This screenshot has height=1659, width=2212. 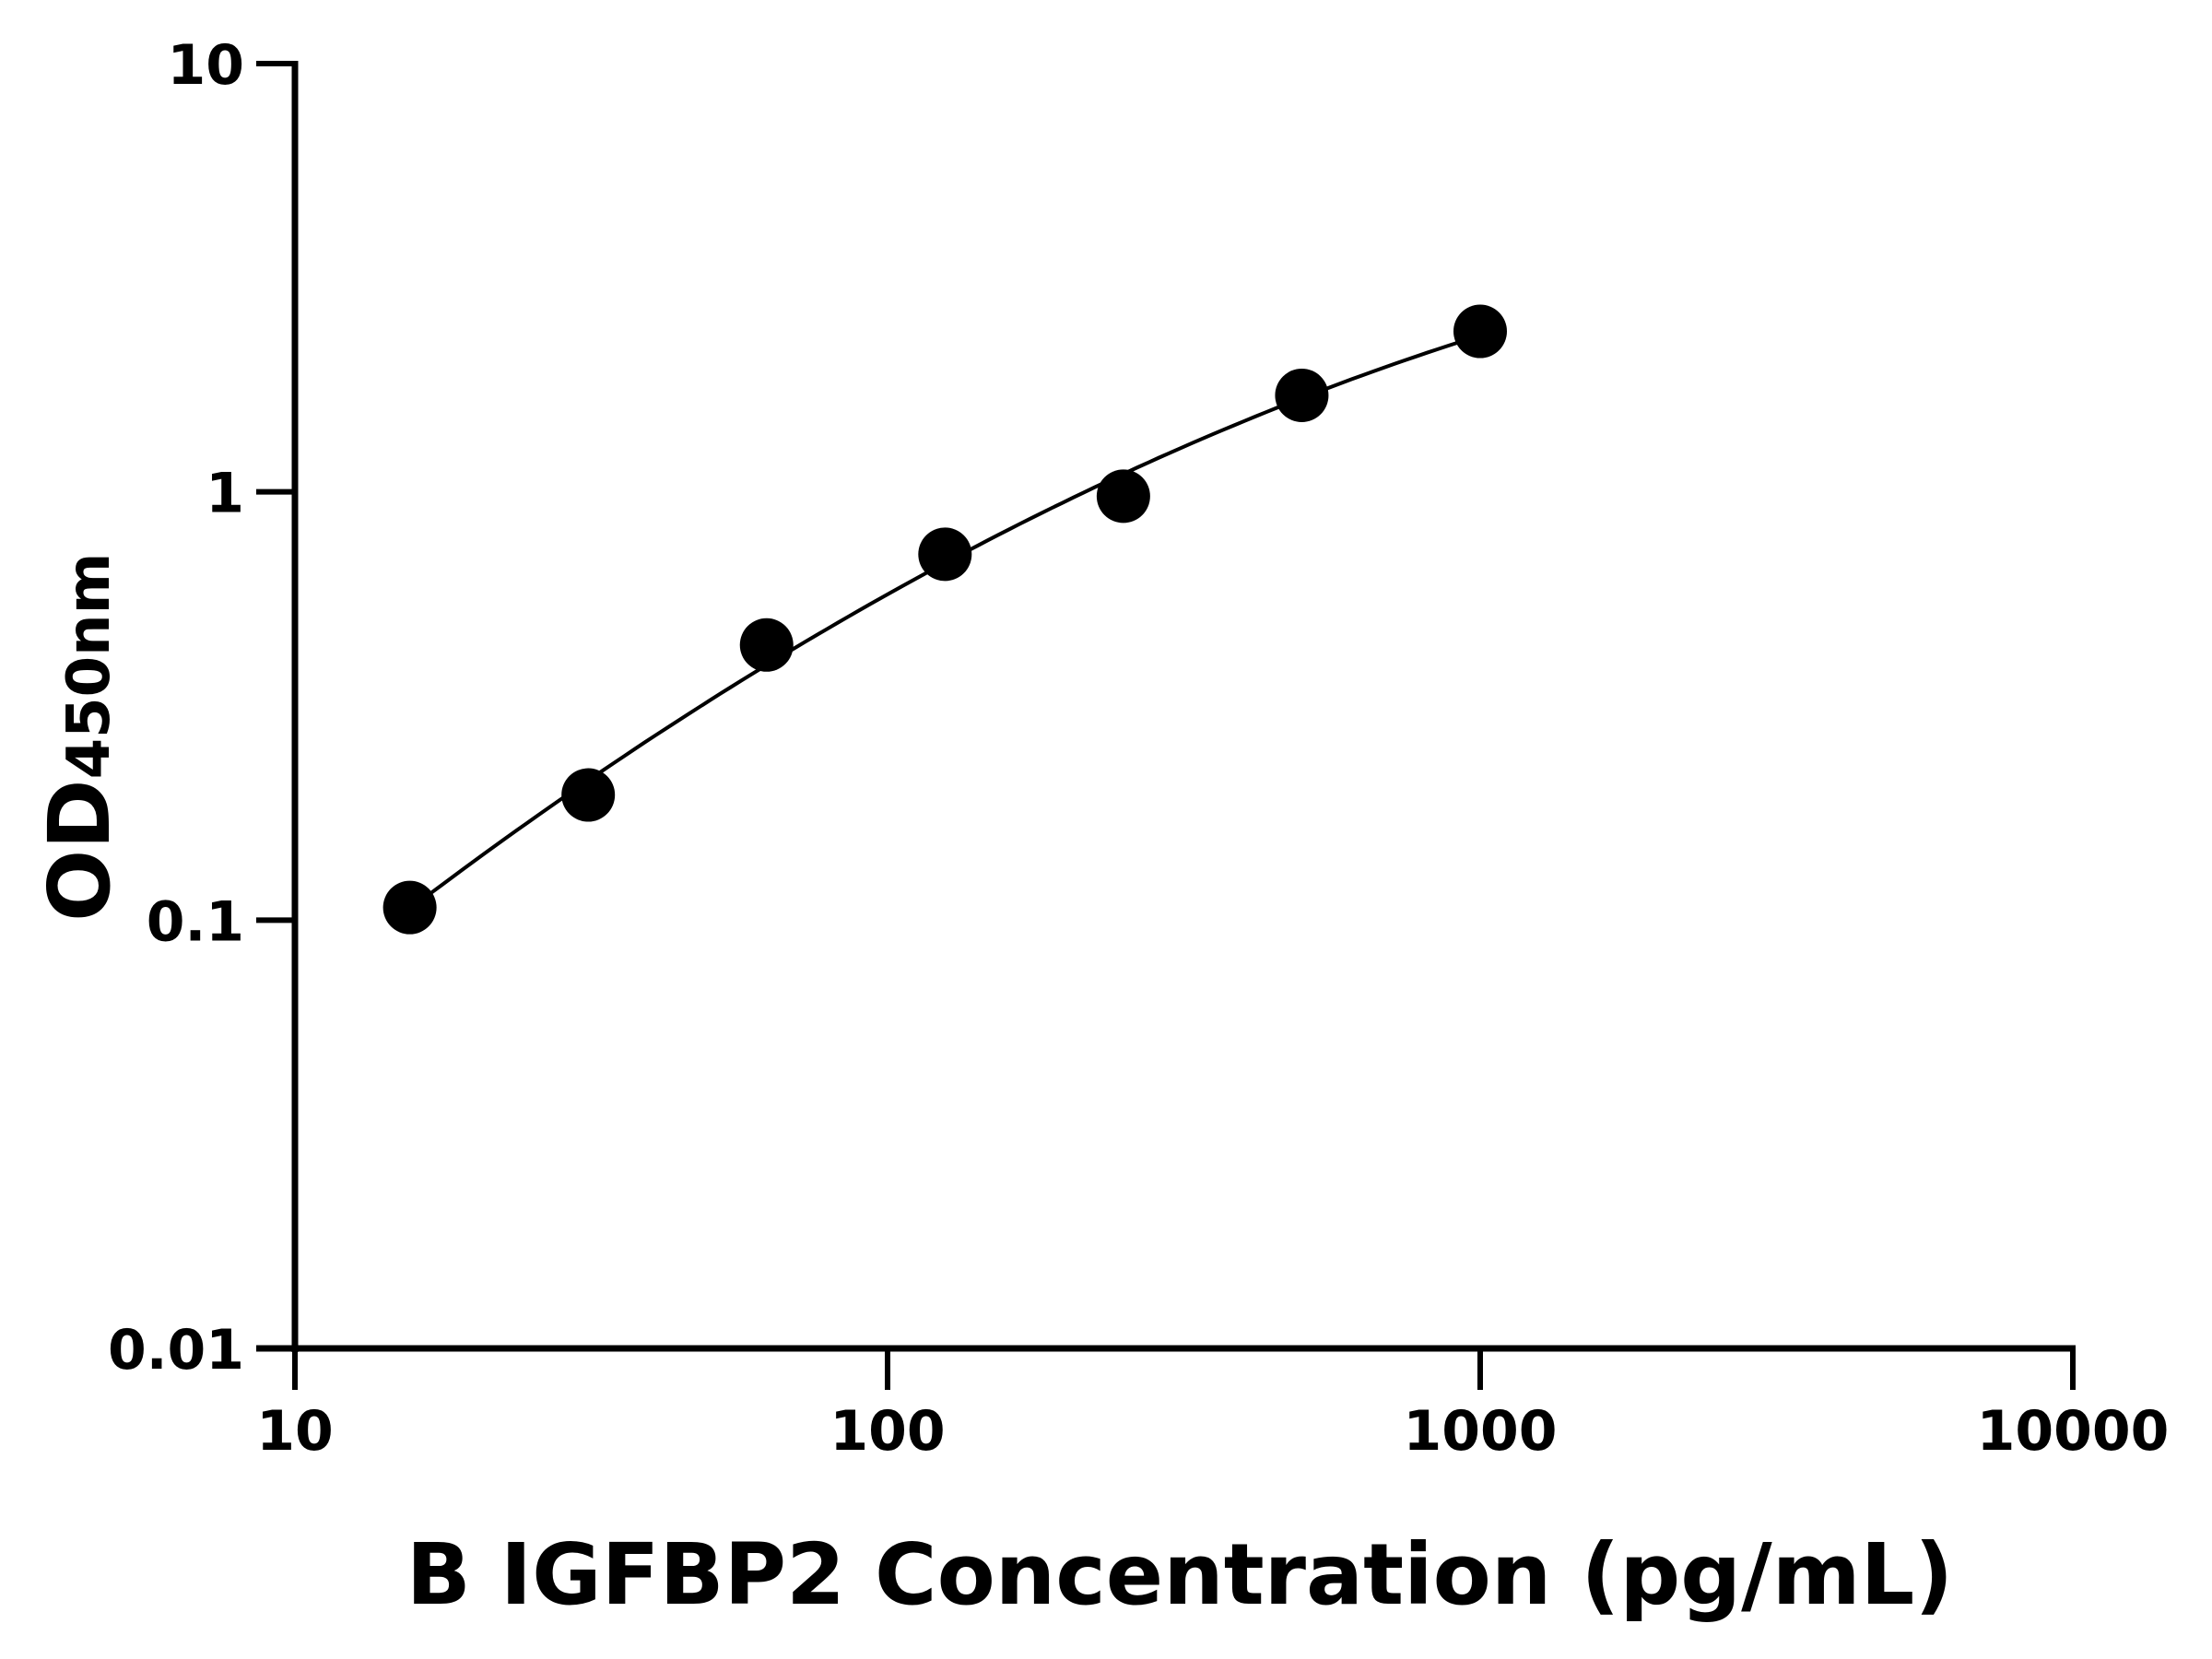 I want to click on x-tick-label: 10, so click(x=295, y=1431).